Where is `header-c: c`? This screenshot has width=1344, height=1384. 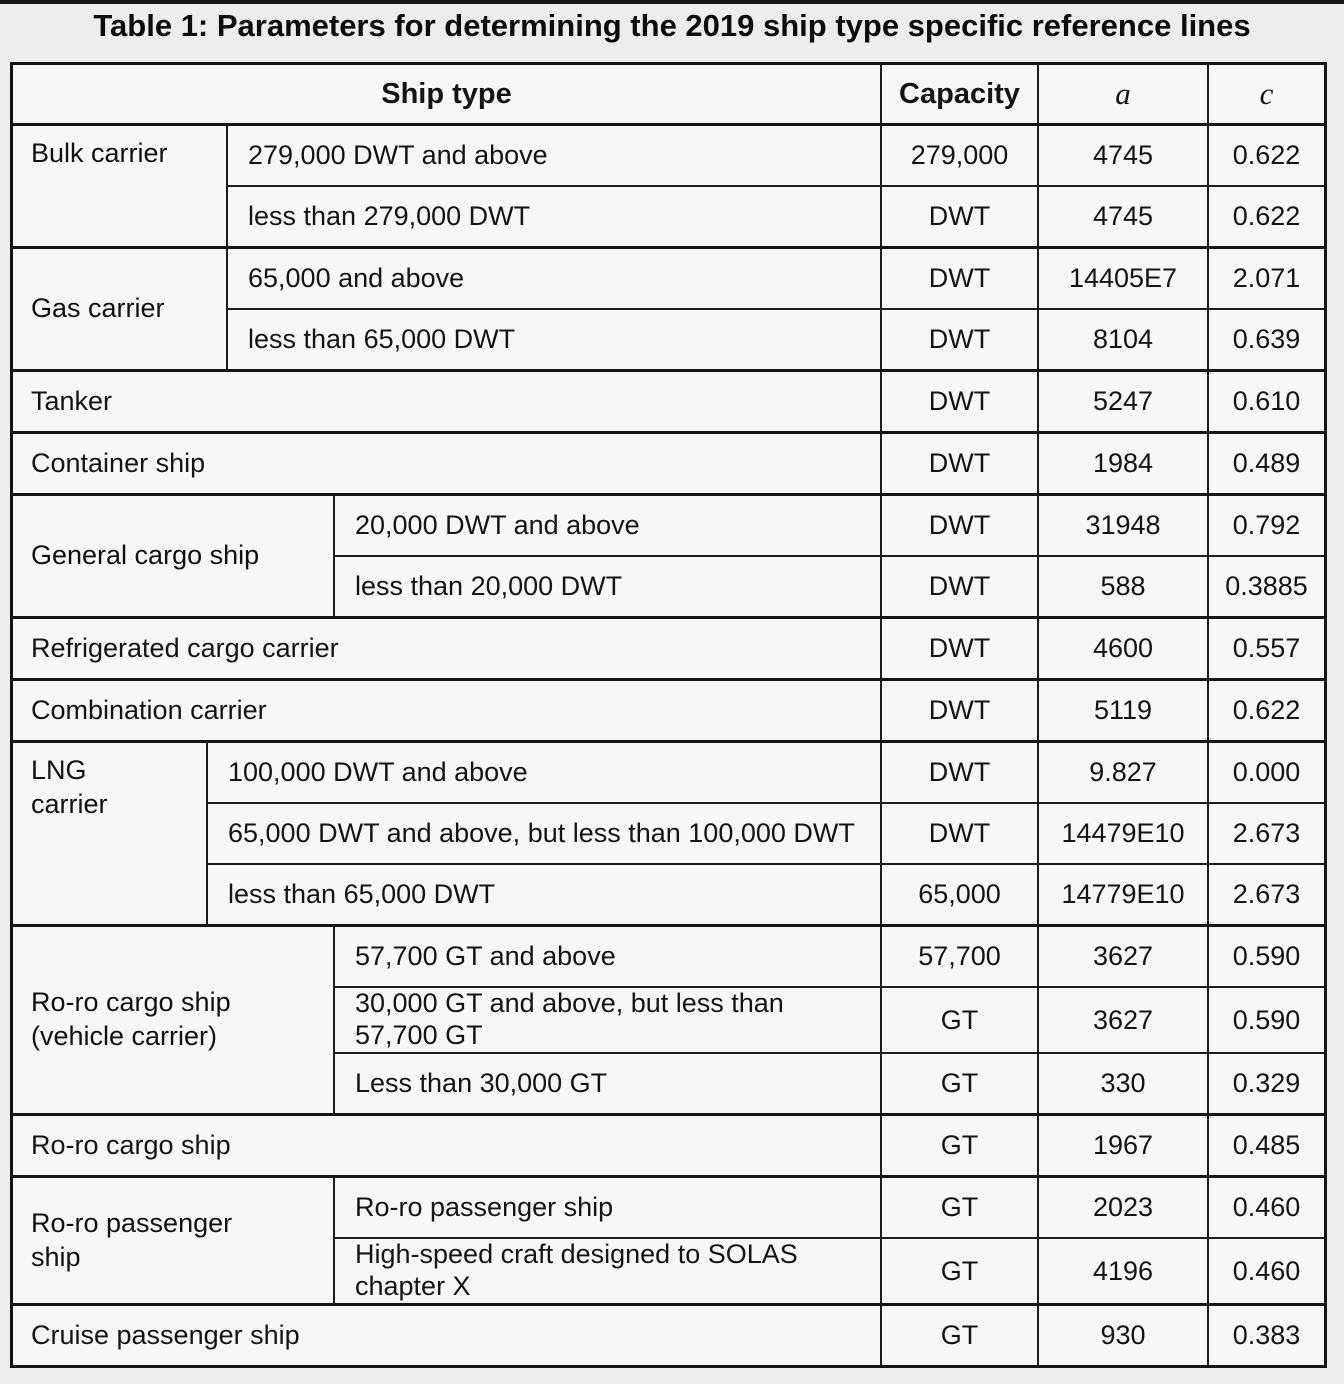 header-c: c is located at coordinates (1265, 94).